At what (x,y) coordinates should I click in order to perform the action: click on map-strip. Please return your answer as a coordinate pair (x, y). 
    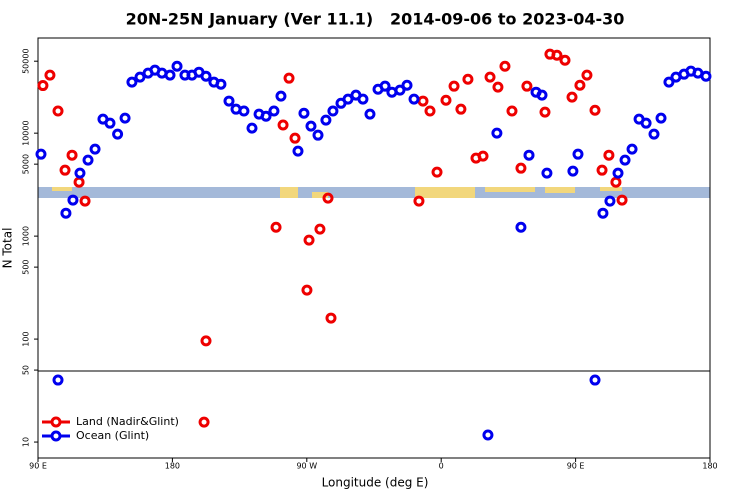
    Looking at the image, I should click on (374, 192).